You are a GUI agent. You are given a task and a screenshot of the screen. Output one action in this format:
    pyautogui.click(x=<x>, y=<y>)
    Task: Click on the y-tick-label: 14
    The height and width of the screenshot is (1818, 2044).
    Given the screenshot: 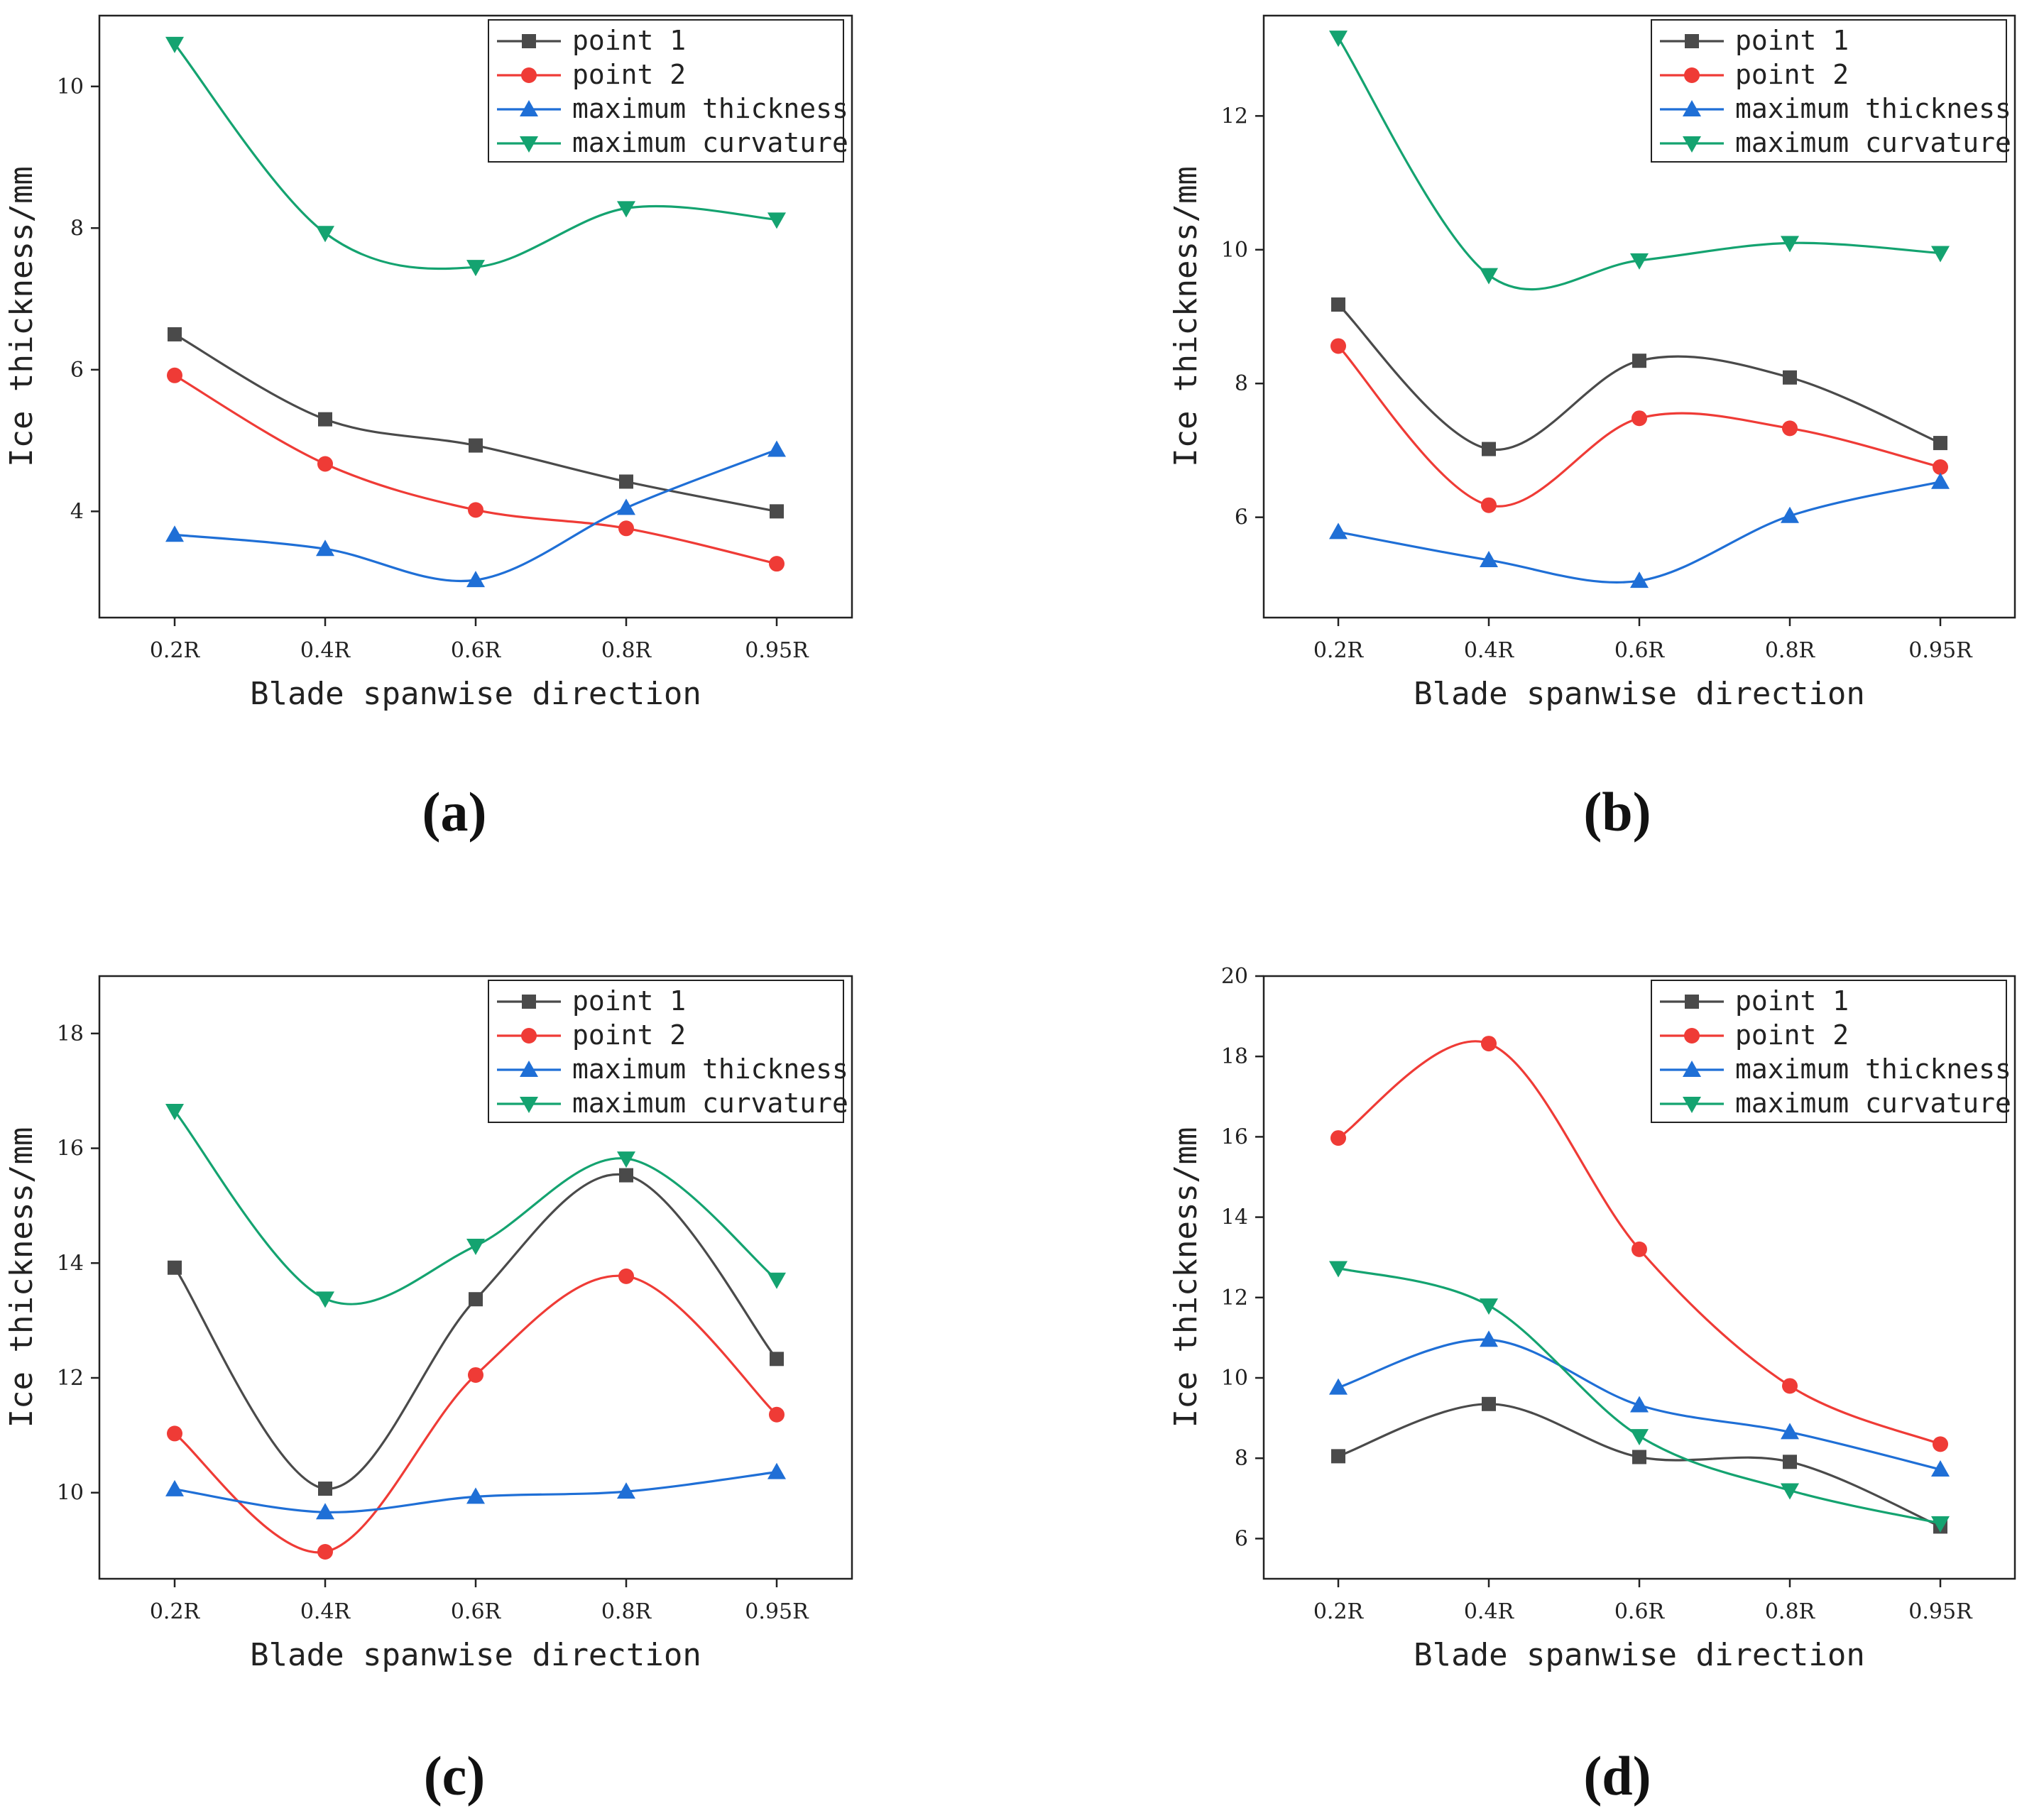 What is the action you would take?
    pyautogui.click(x=70, y=1263)
    